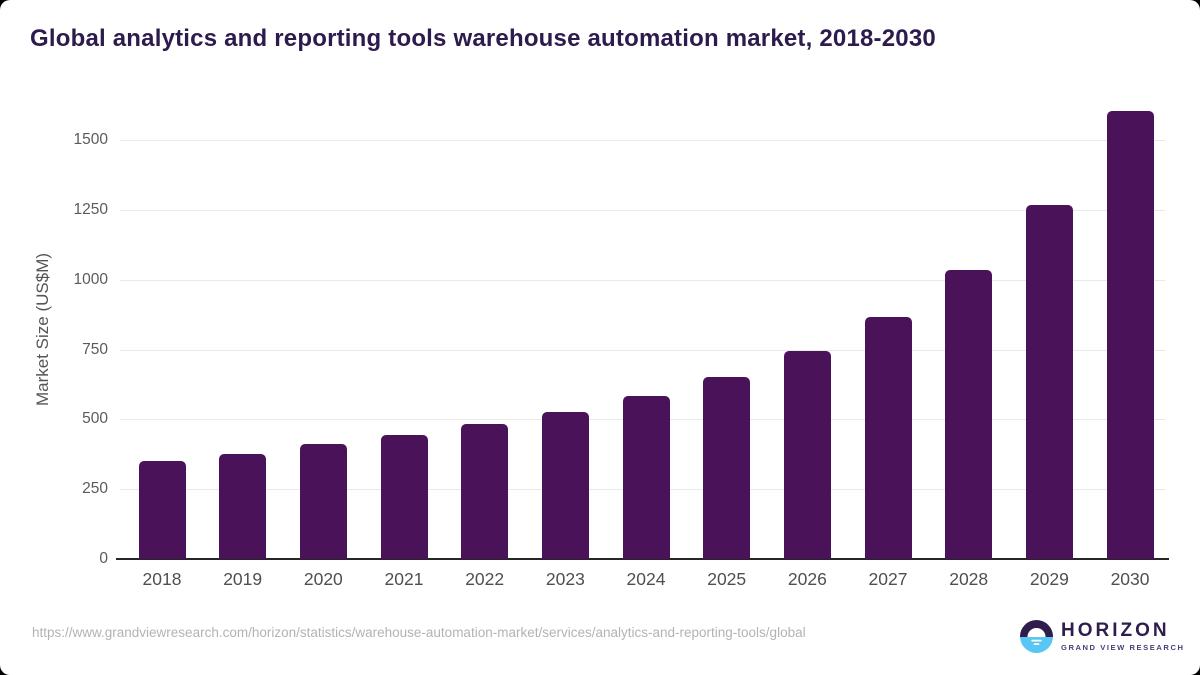  I want to click on bar-2026, so click(807, 455).